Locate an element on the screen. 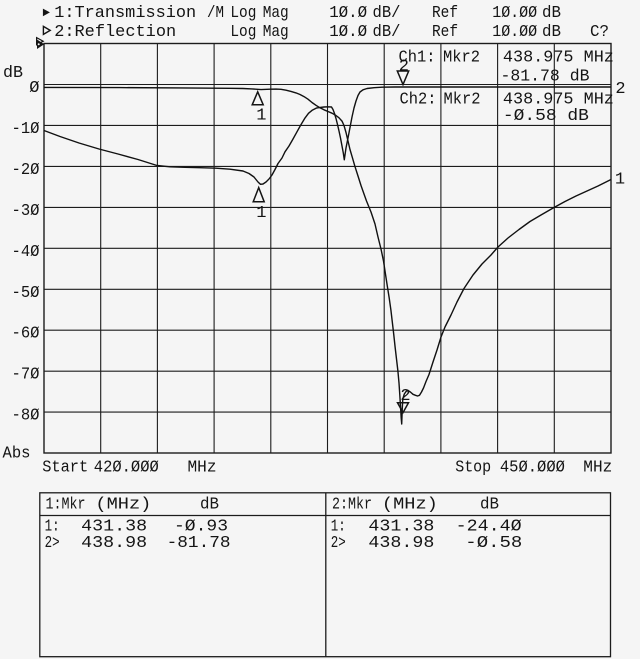 This screenshot has width=640, height=659. svg-text: -81.78 is located at coordinates (199, 543).